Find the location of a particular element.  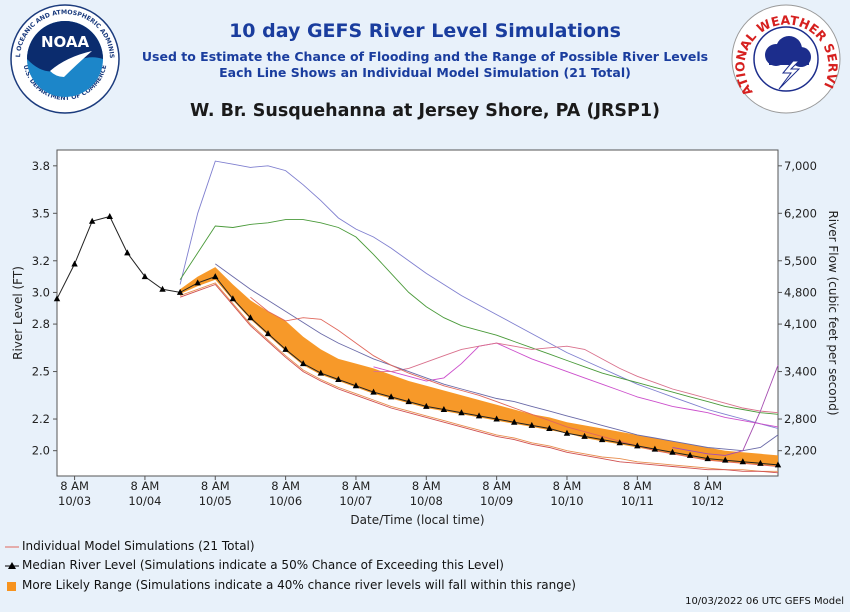

right-tick-label: 5,500 is located at coordinates (800, 261).